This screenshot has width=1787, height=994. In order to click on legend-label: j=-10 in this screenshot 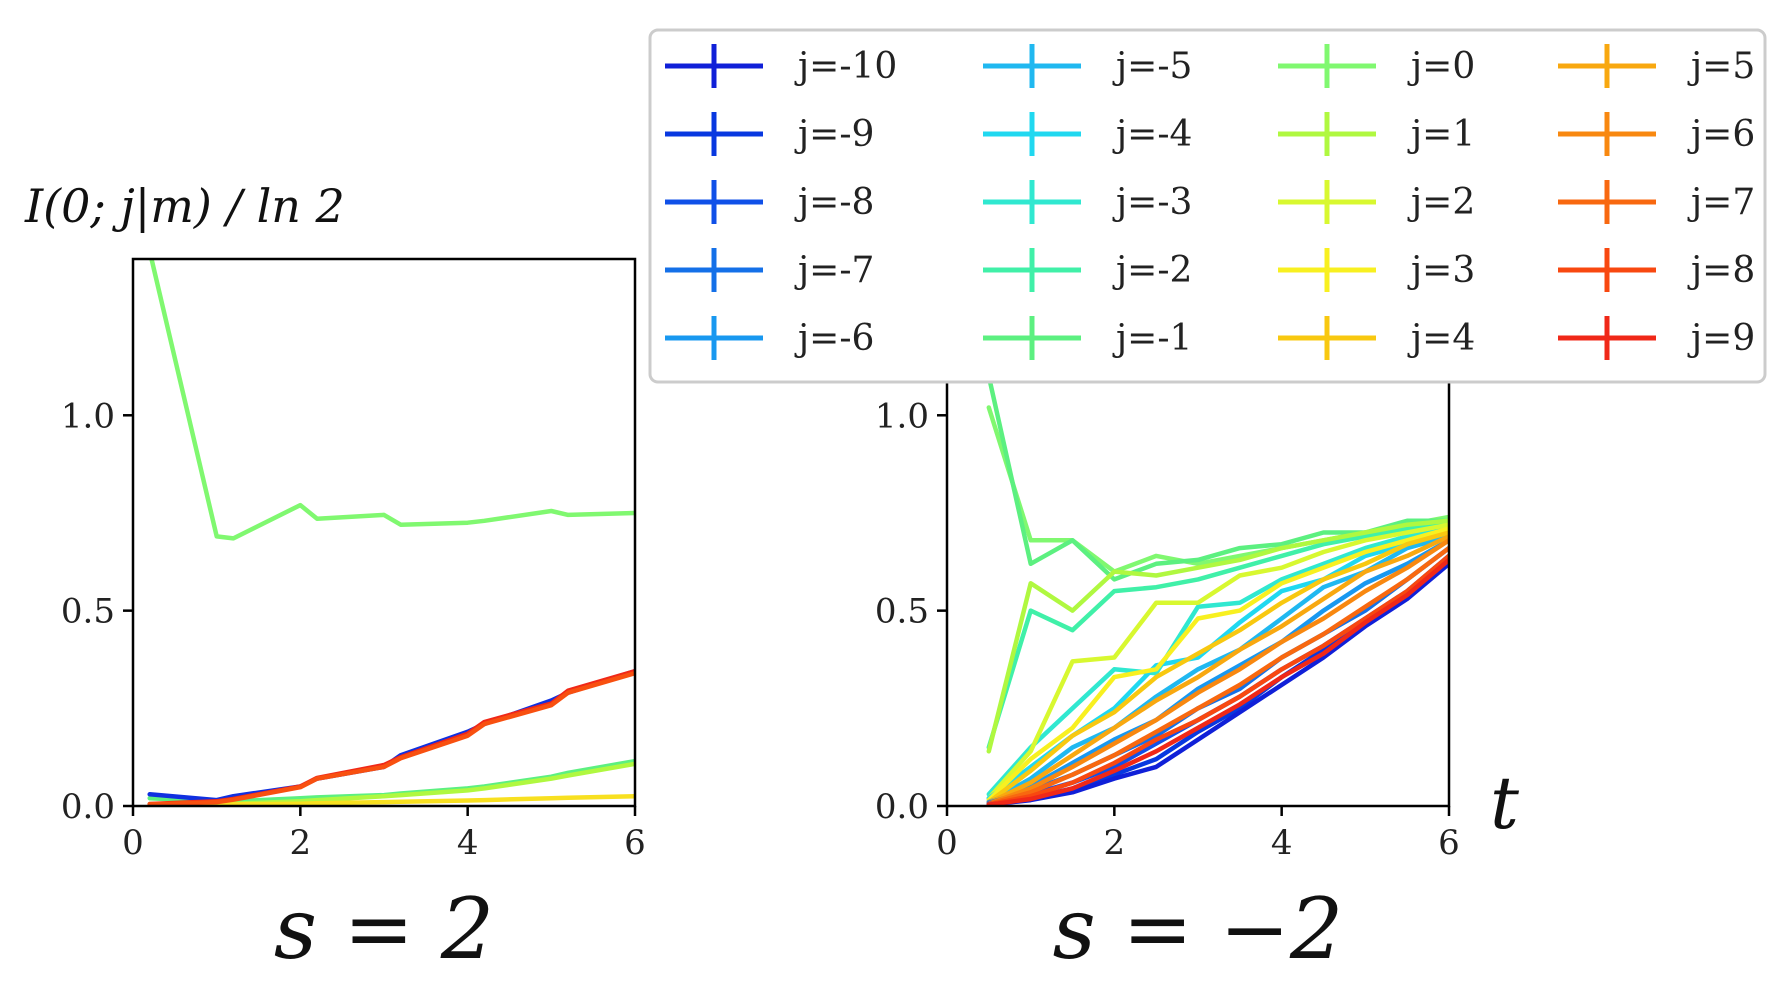, I will do `click(845, 66)`.